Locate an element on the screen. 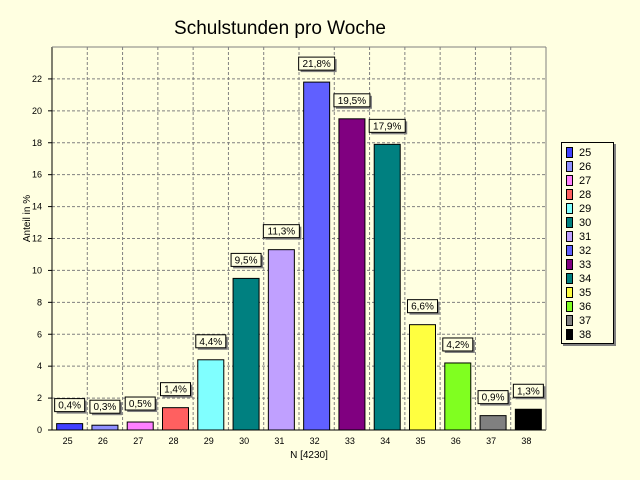 This screenshot has width=640, height=480. data-label: 0,9% is located at coordinates (493, 398).